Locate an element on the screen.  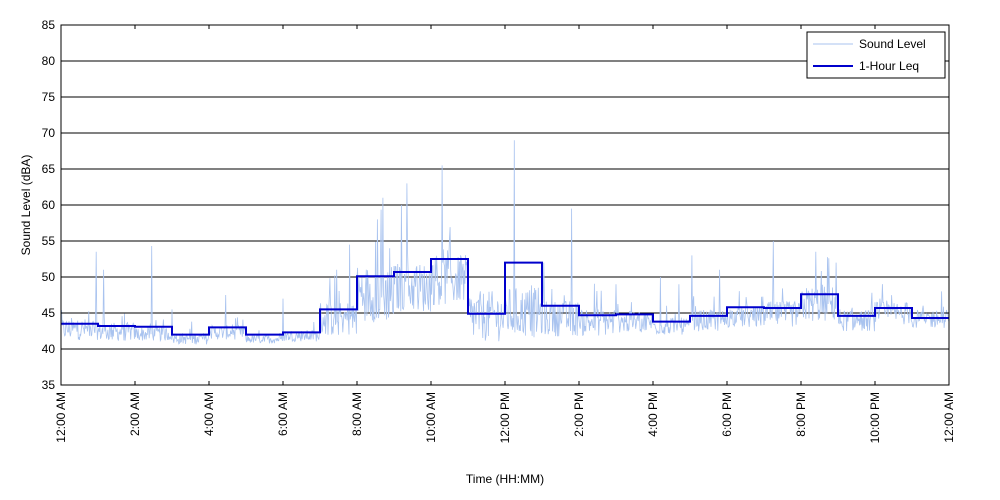
x-tick-label: 6:00 PM is located at coordinates (727, 414).